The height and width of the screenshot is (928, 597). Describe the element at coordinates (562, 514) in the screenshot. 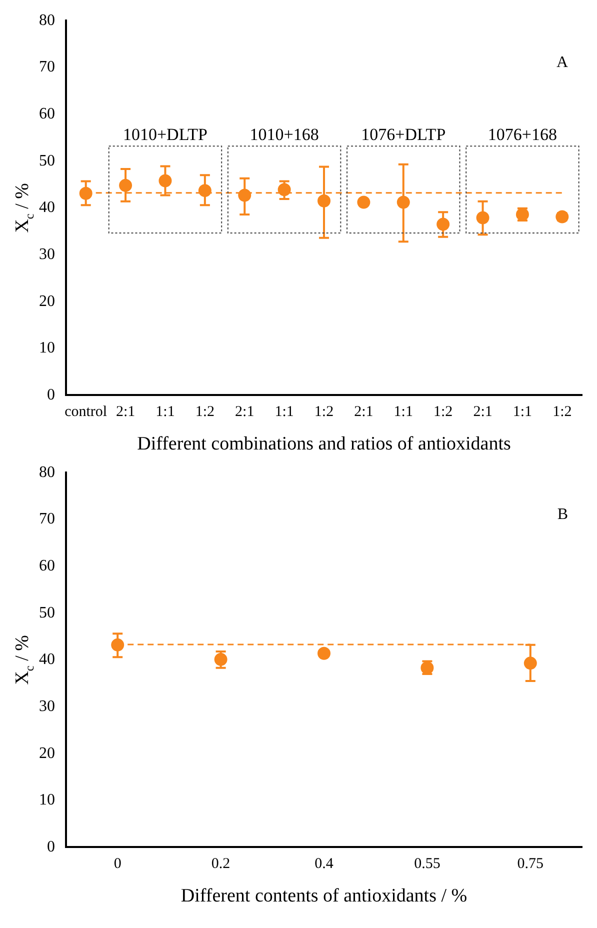

I see `text: B` at that location.